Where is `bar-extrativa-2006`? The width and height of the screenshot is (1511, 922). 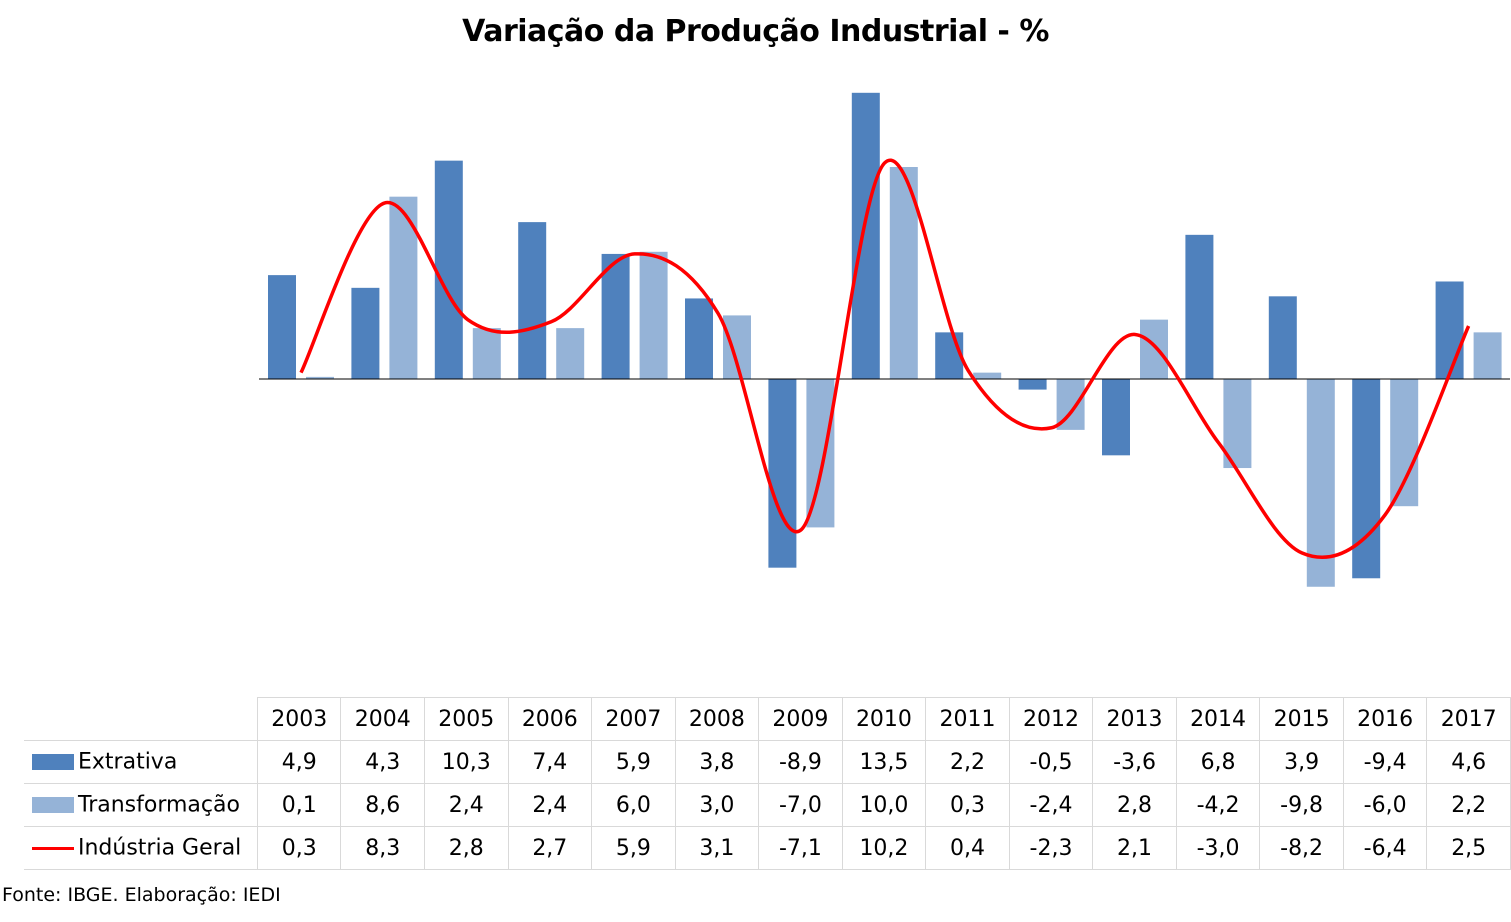 bar-extrativa-2006 is located at coordinates (532, 300).